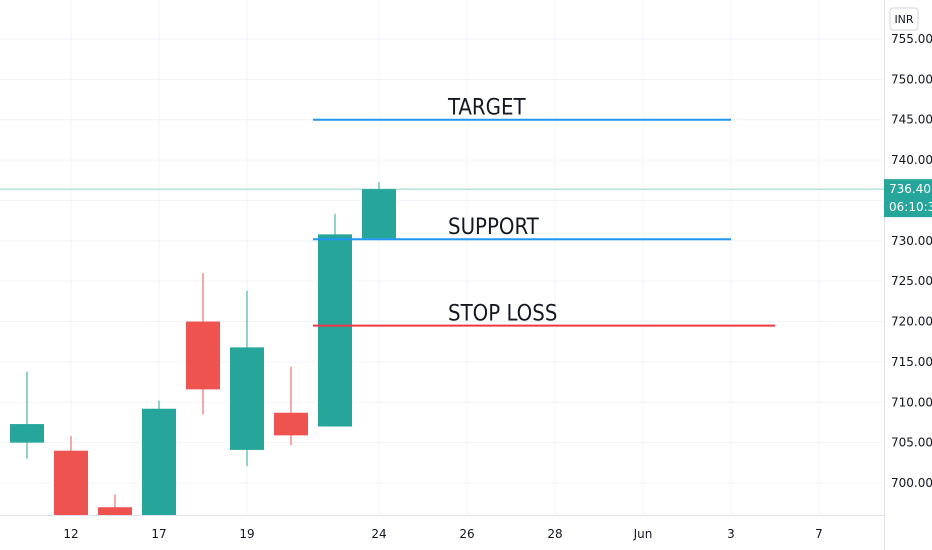 This screenshot has height=550, width=932. I want to click on y-tick-label: 745.00, so click(911, 120).